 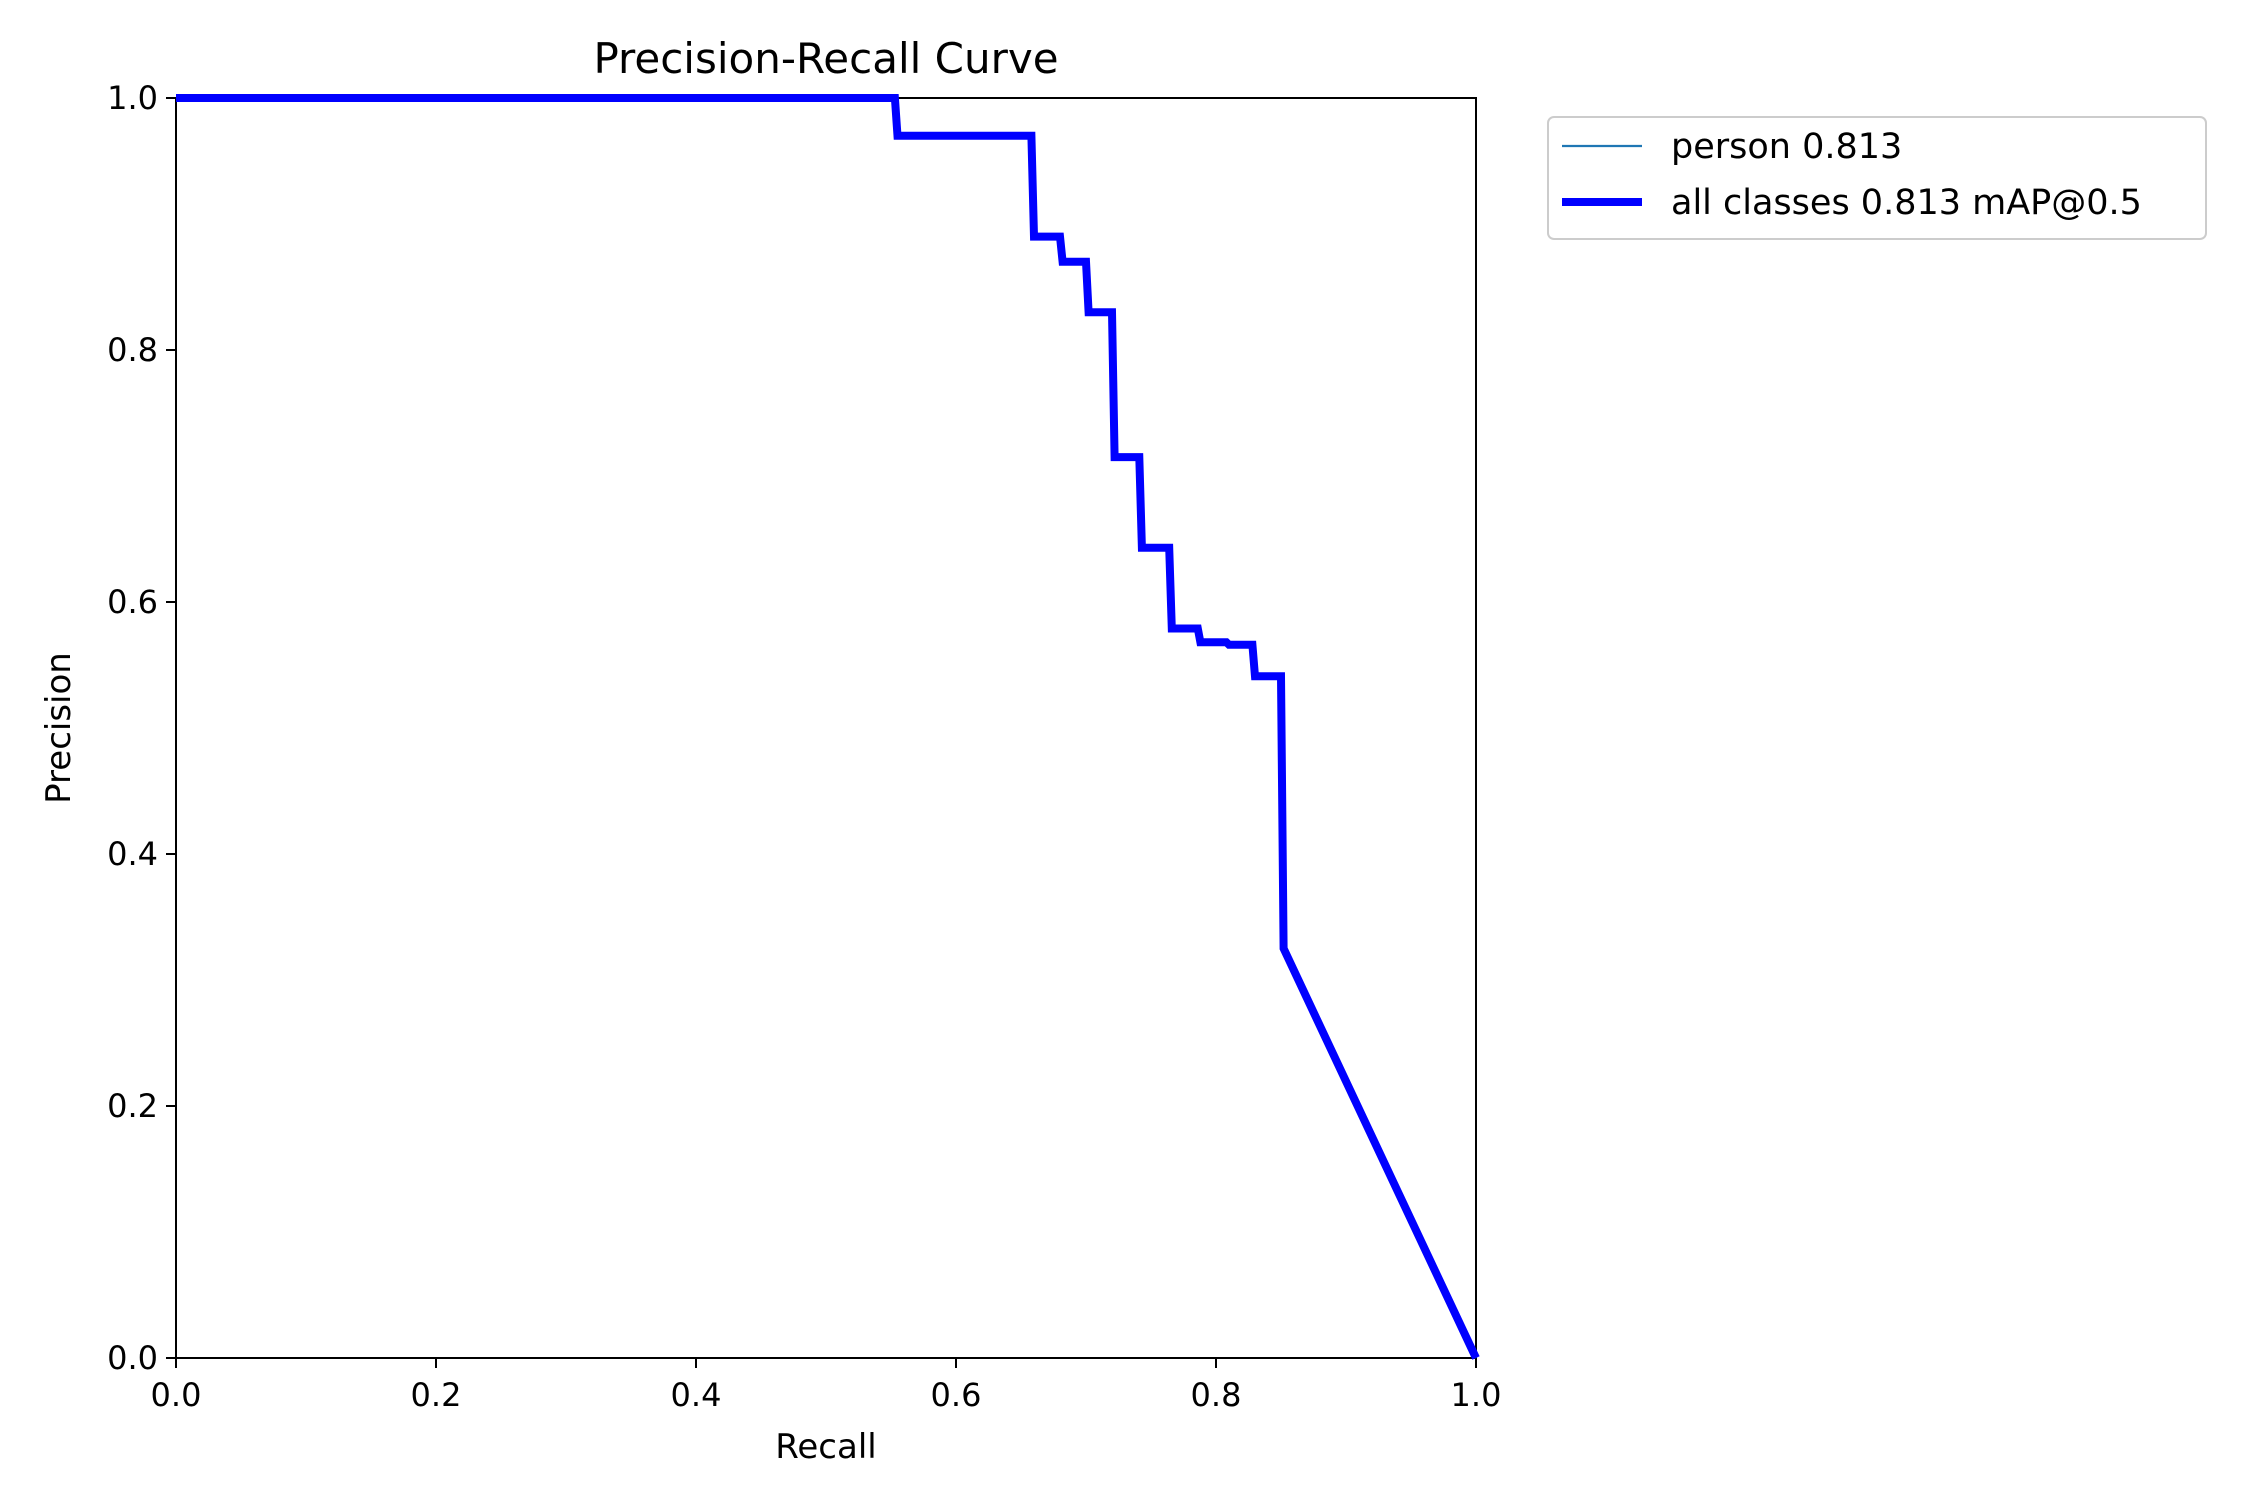 What do you see at coordinates (825, 1447) in the screenshot?
I see `x-axis-title: Recall` at bounding box center [825, 1447].